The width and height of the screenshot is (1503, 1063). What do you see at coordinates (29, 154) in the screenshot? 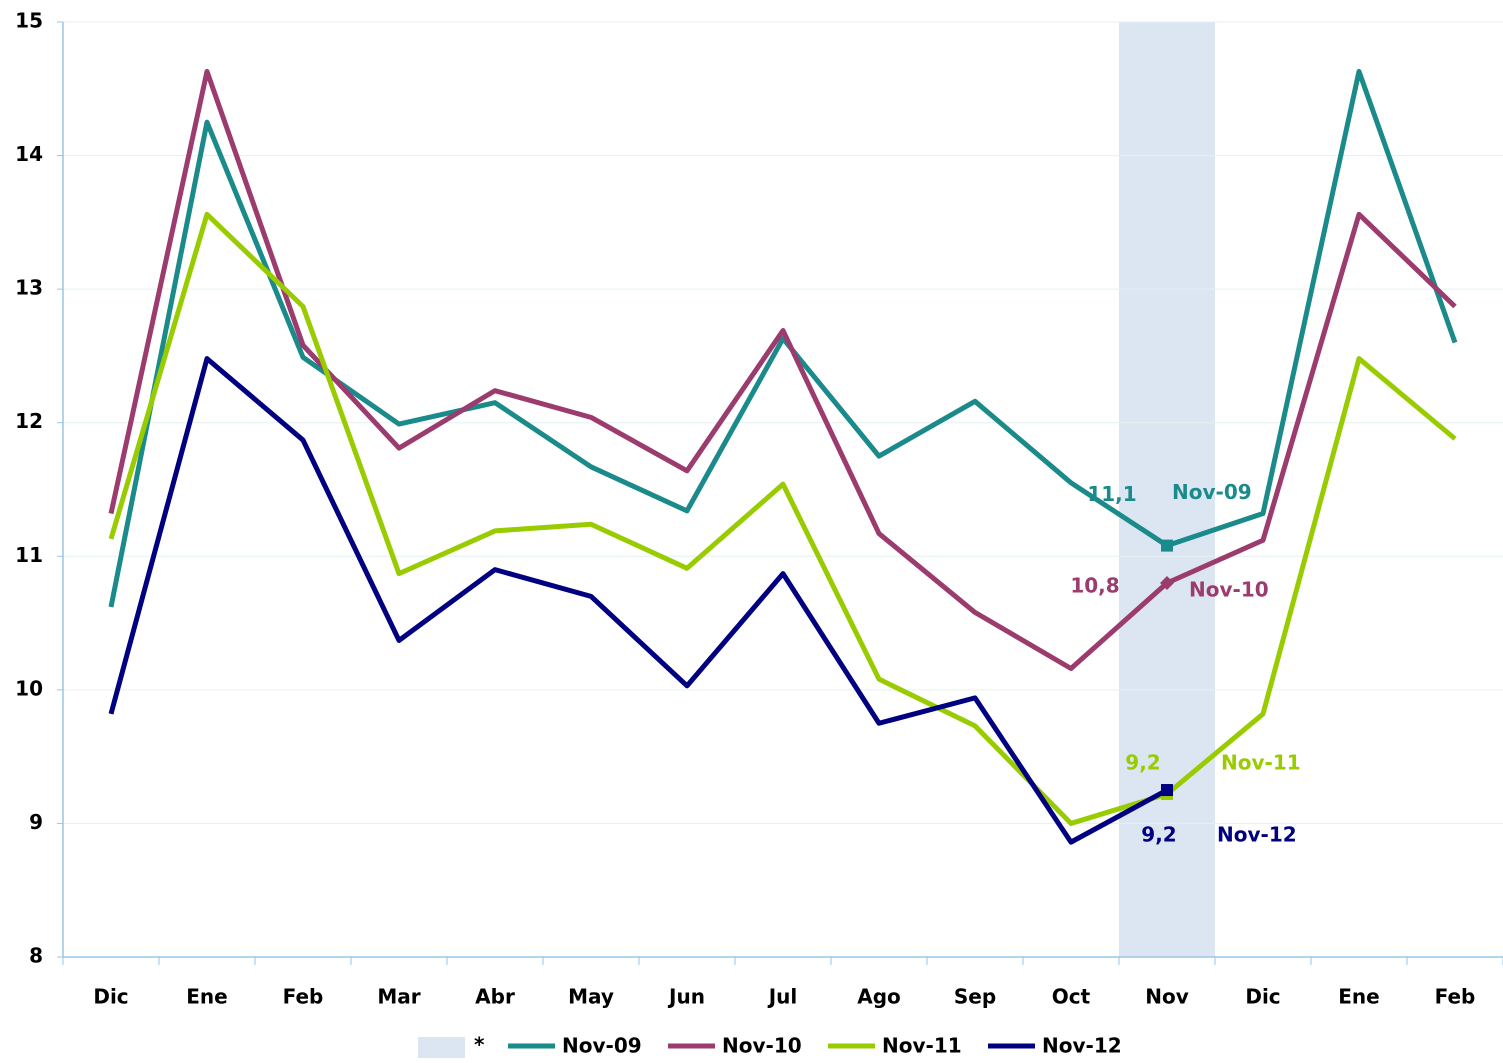
I see `y-tick-label: 14` at bounding box center [29, 154].